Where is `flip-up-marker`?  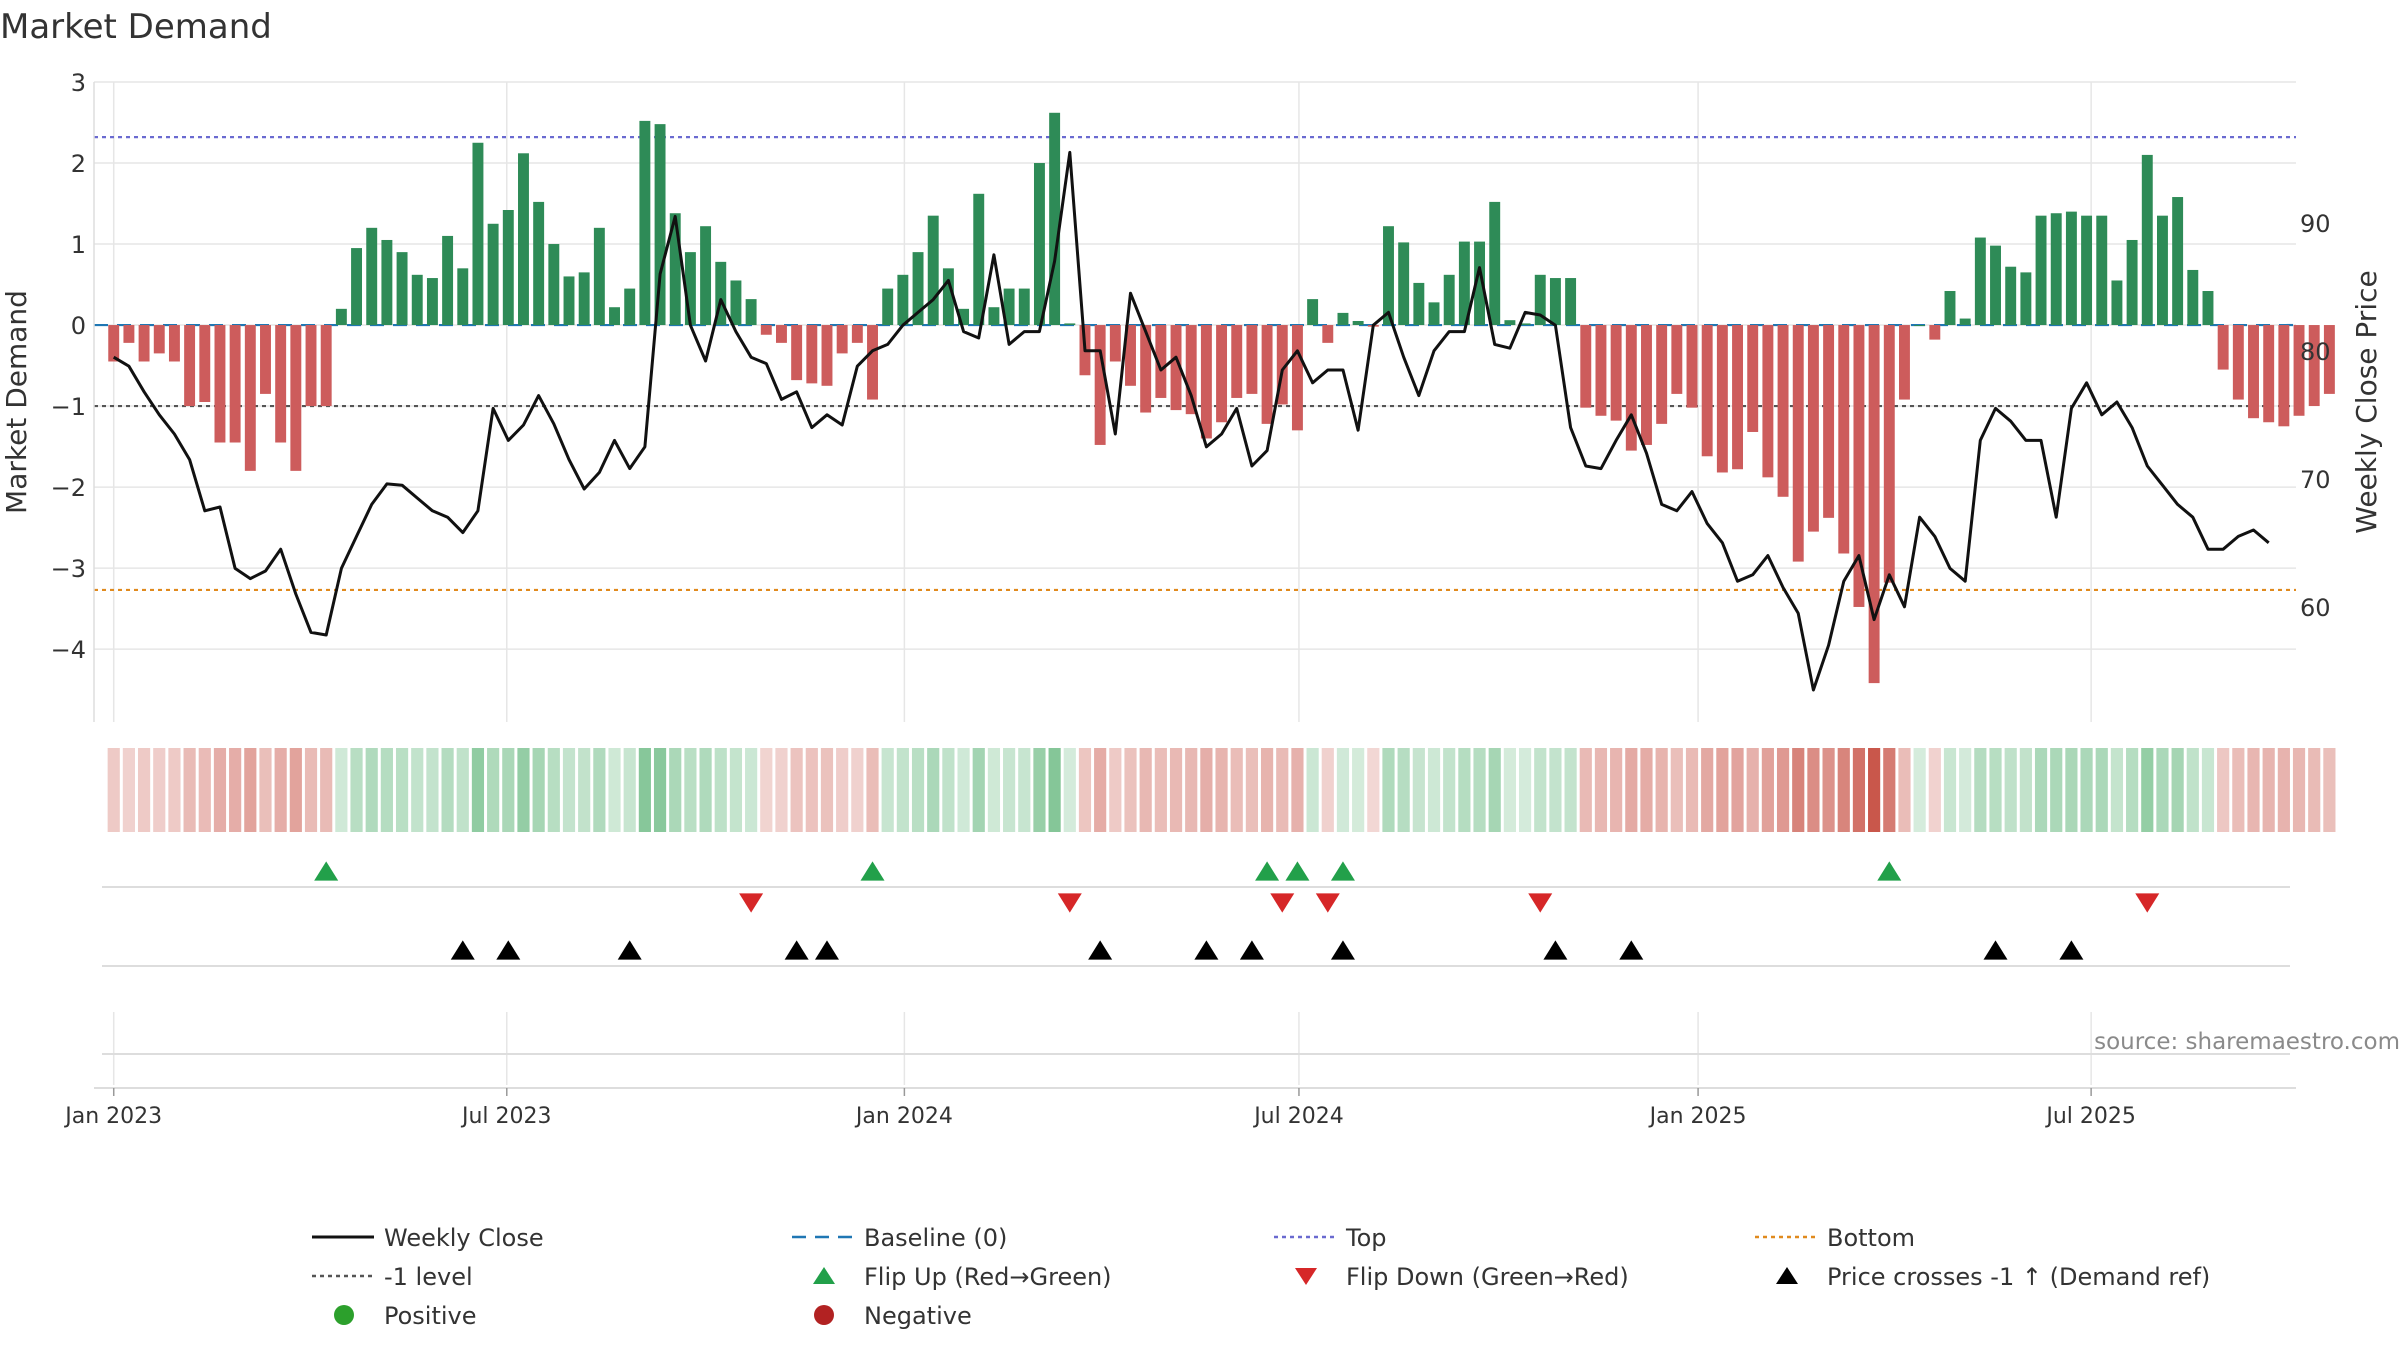
flip-up-marker is located at coordinates (872, 871).